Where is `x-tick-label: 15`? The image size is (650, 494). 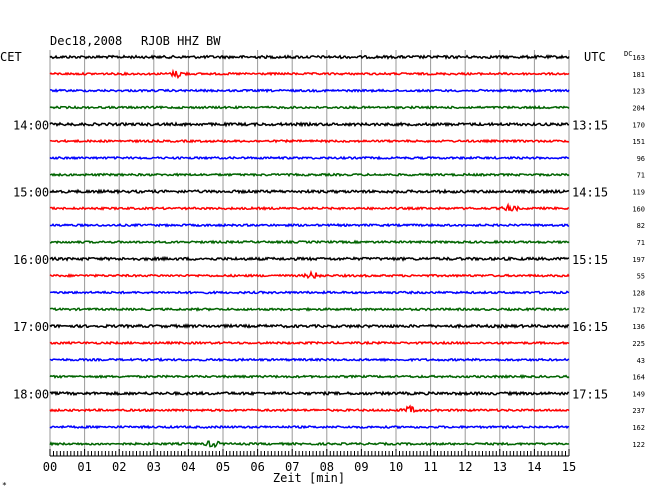 x-tick-label: 15 is located at coordinates (569, 467).